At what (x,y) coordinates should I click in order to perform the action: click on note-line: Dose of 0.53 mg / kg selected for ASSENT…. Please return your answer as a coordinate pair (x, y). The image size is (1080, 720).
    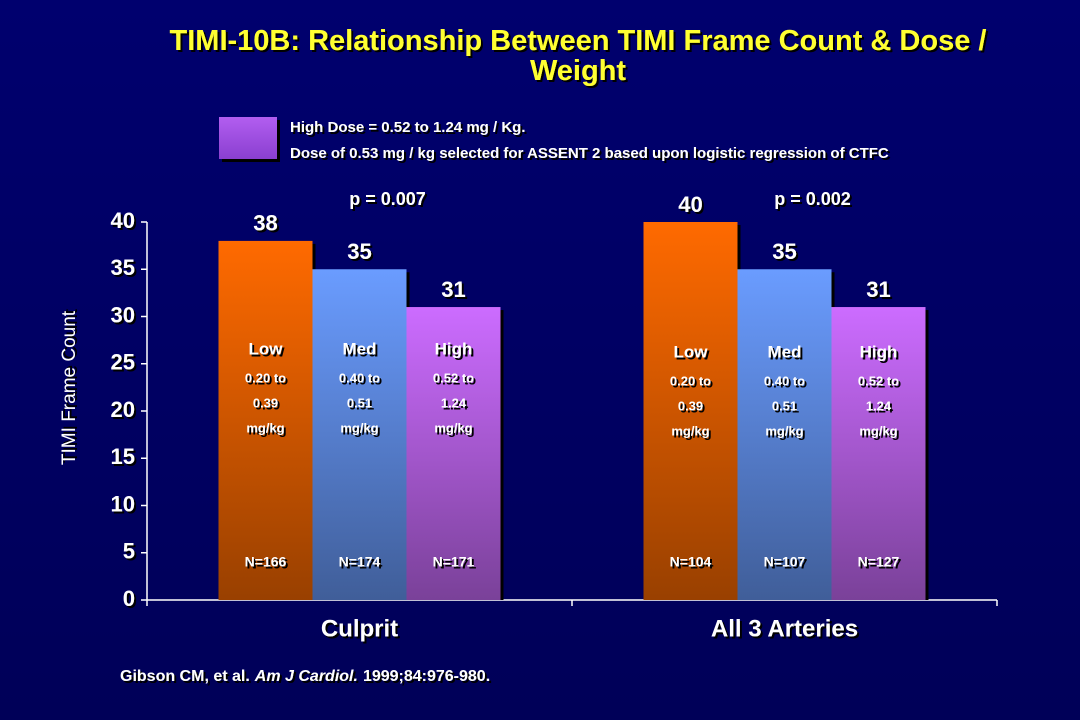
    Looking at the image, I should click on (589, 153).